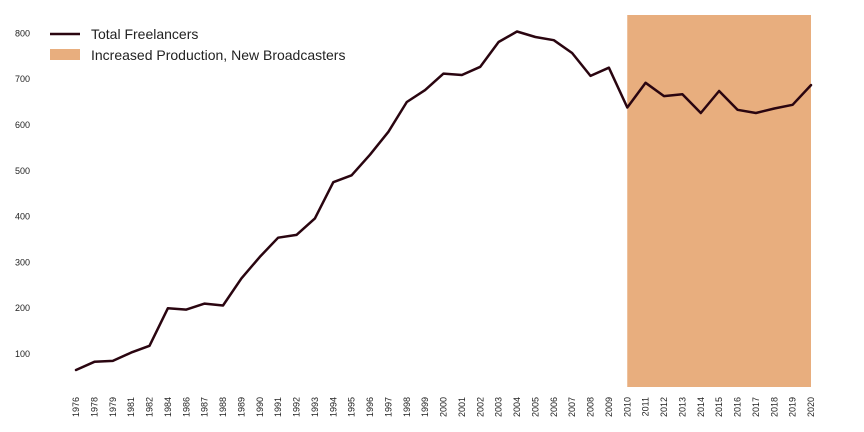 The width and height of the screenshot is (864, 432). What do you see at coordinates (168, 407) in the screenshot?
I see `x-tick-label: 1984` at bounding box center [168, 407].